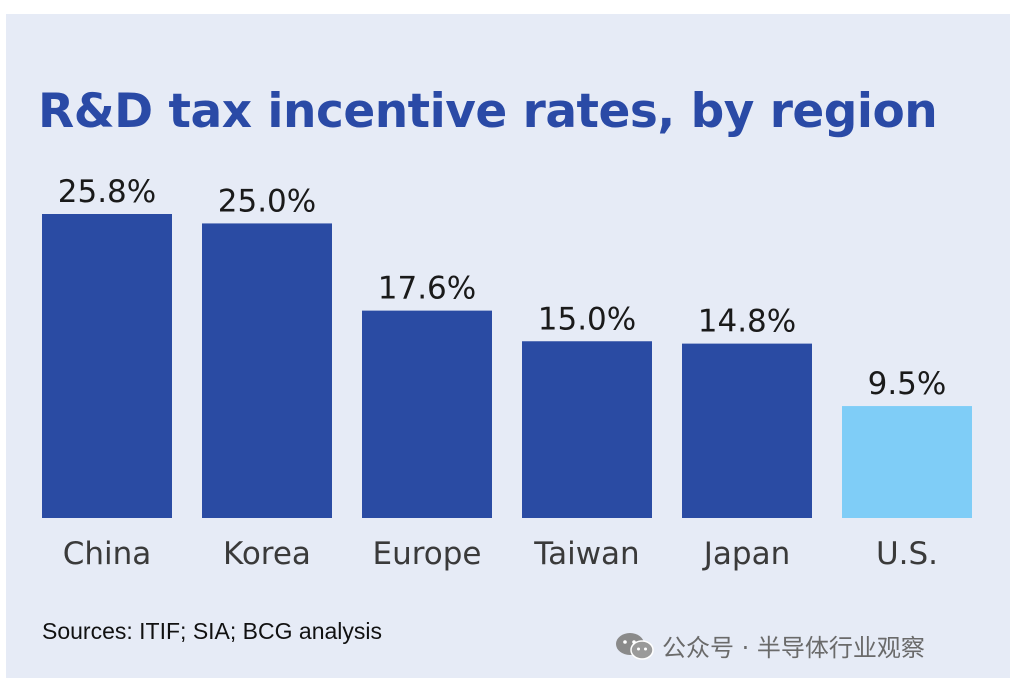 This screenshot has height=686, width=1014. I want to click on wechat-icon, so click(635, 646).